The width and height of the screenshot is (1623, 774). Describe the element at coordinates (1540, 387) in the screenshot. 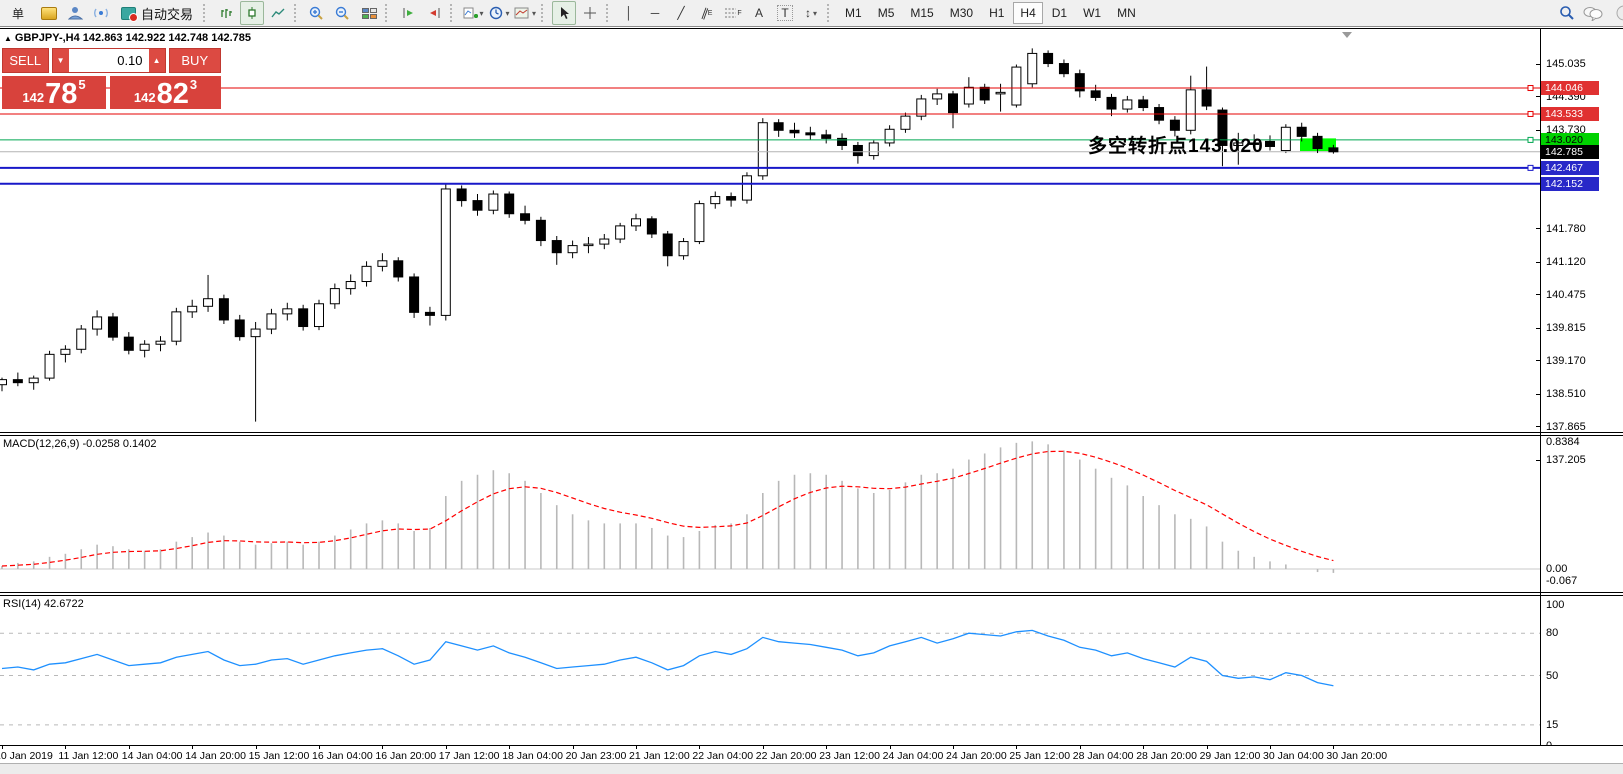

I see `price-axis` at that location.